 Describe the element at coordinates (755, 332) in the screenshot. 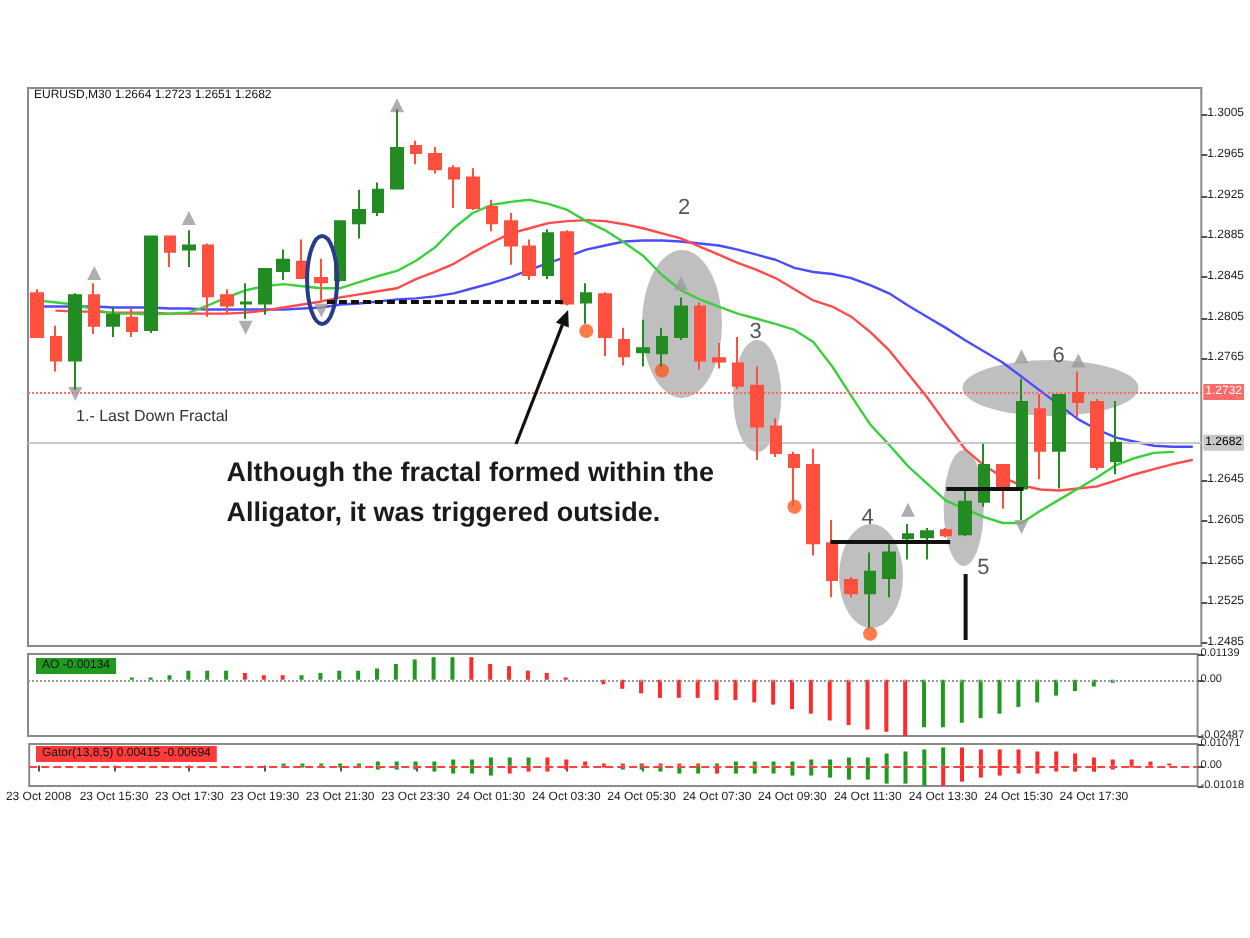

I see `annotation: 3` at that location.